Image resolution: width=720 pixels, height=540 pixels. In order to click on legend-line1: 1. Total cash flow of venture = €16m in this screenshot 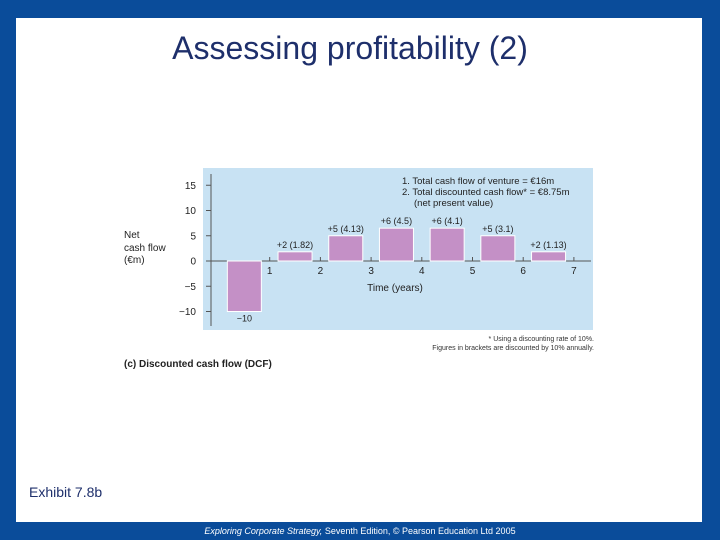, I will do `click(478, 181)`.